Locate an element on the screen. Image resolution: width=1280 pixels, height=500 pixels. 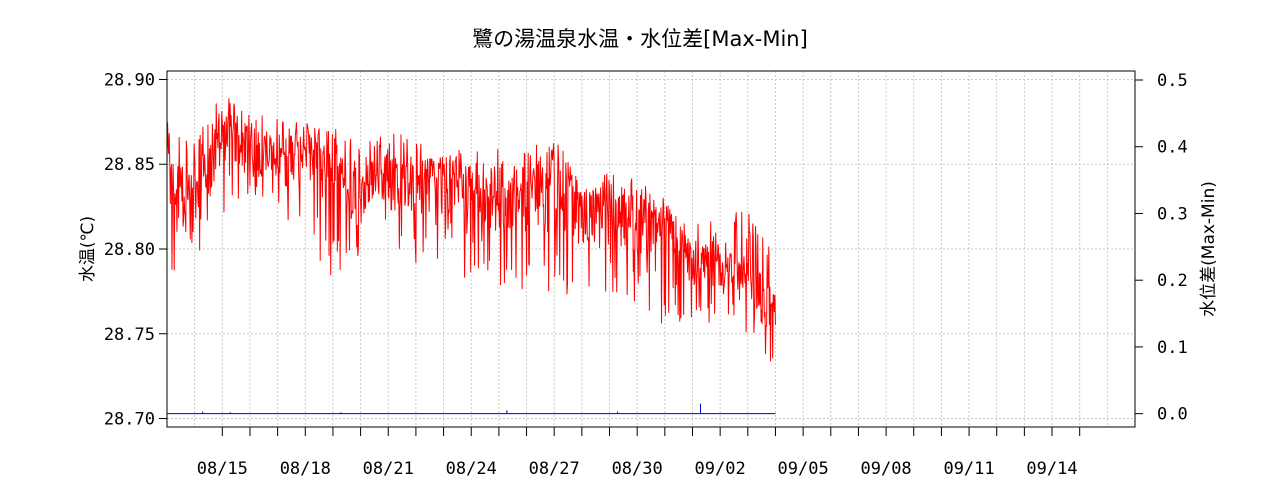
x-tick-label: 09/11 is located at coordinates (968, 469).